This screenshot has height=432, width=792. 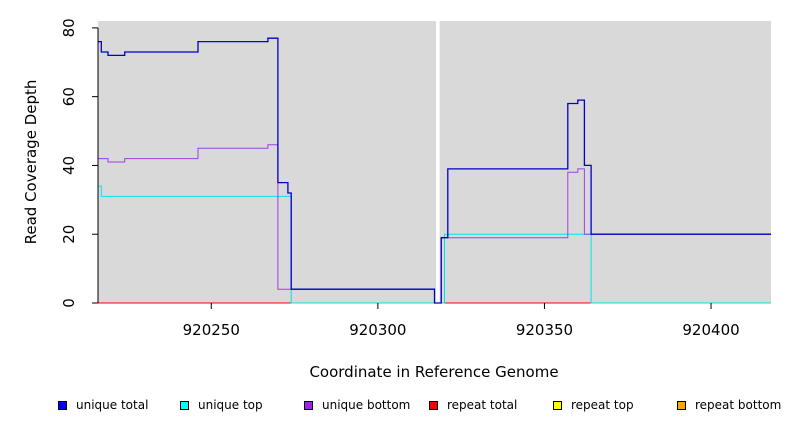 What do you see at coordinates (69, 165) in the screenshot?
I see `y-tick-label: 40` at bounding box center [69, 165].